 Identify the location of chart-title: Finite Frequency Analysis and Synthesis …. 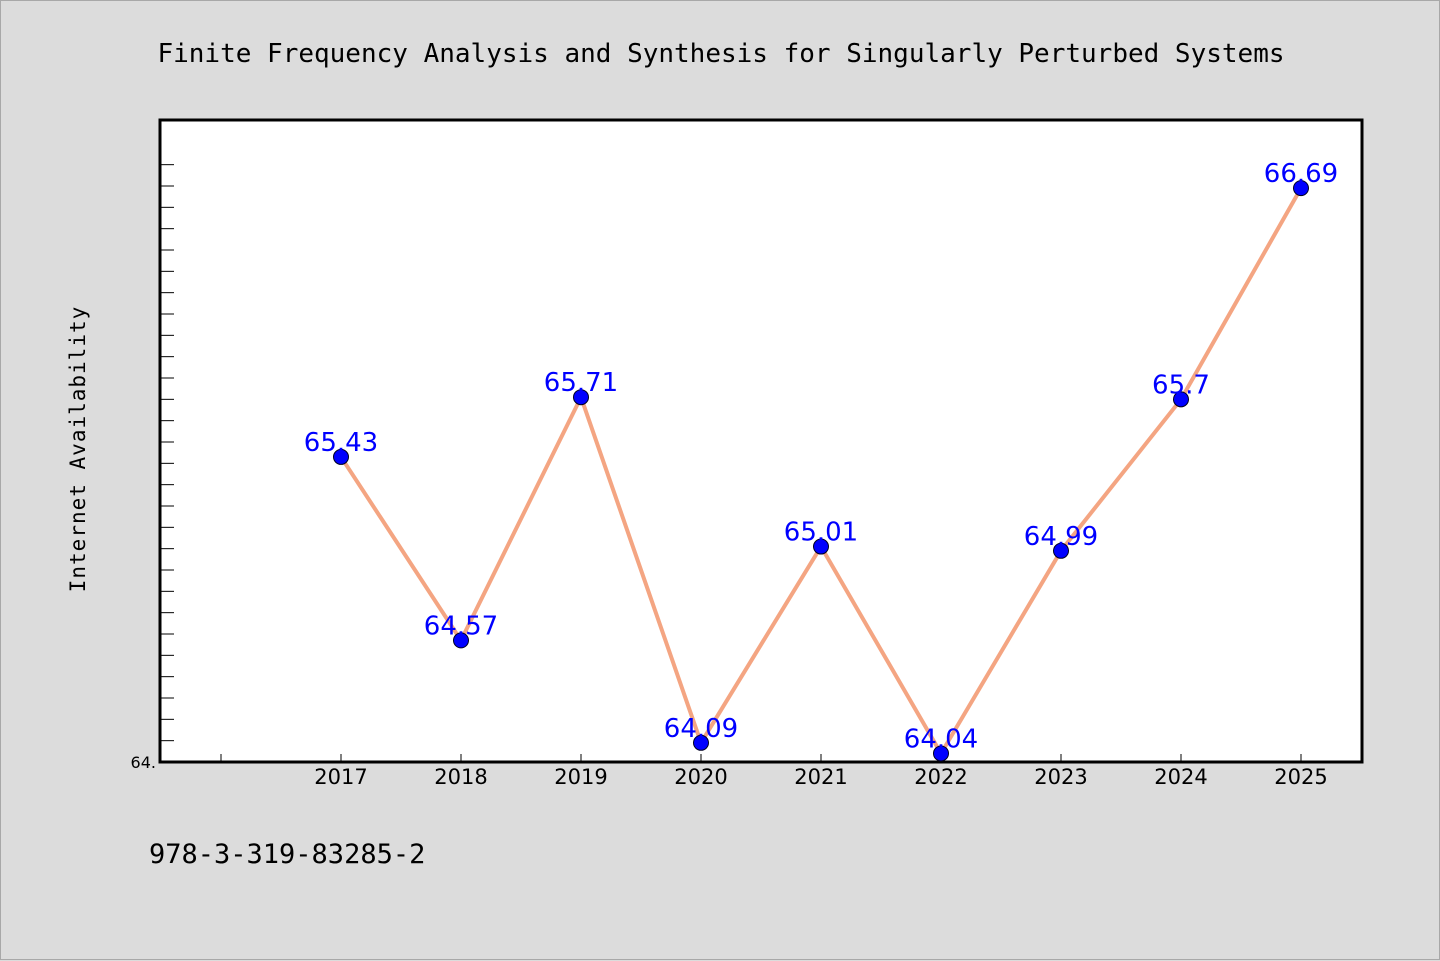
(720, 54).